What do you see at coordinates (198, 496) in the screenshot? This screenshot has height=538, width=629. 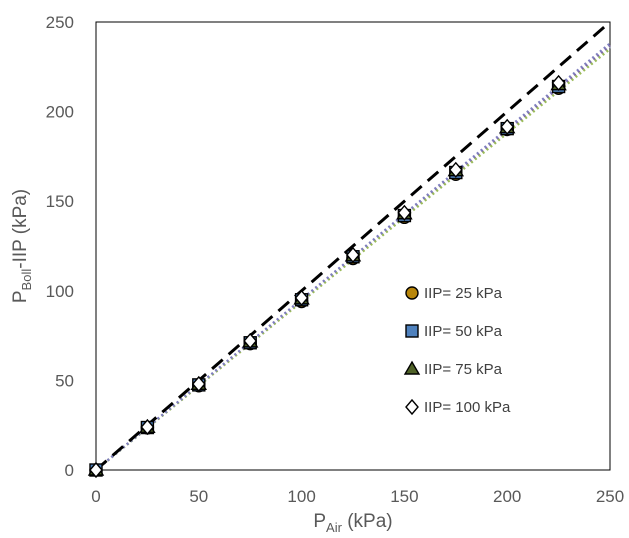 I see `x-tick-label: 50` at bounding box center [198, 496].